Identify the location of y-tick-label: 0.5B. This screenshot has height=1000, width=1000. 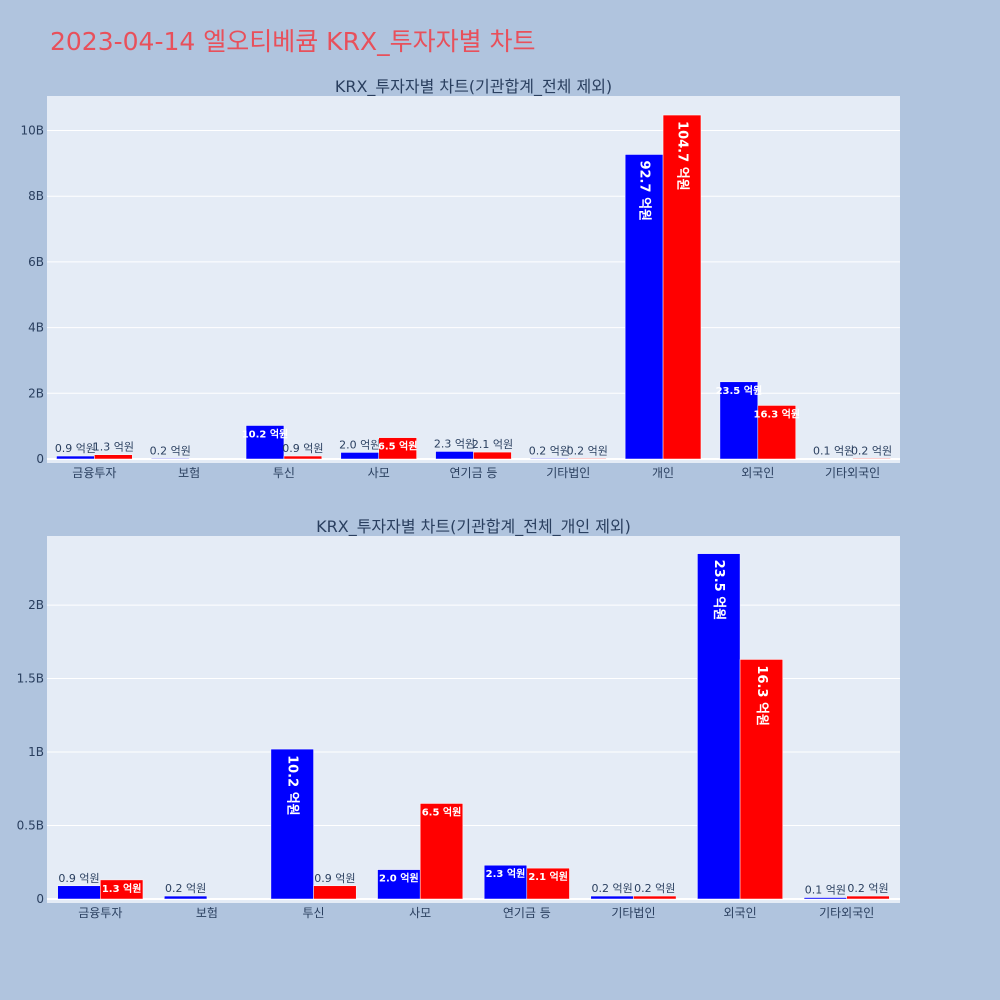
(30, 826).